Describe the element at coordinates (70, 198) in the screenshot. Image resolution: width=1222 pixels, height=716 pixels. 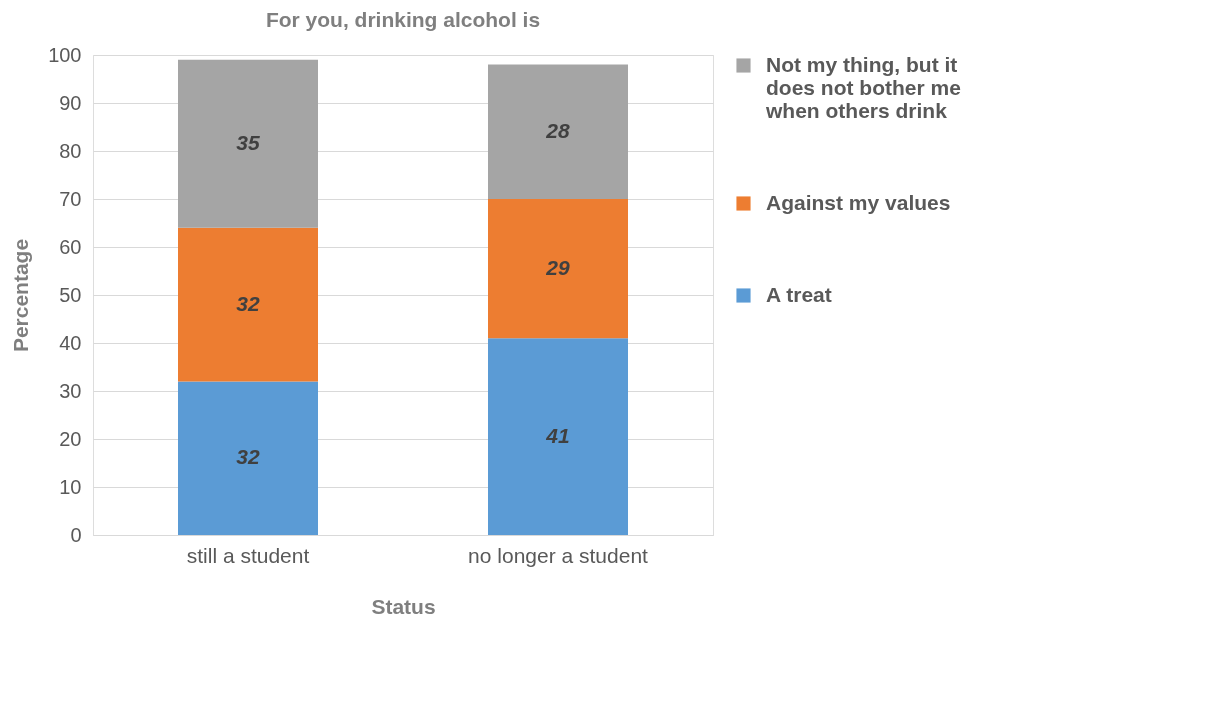
I see `y-tick-label: 70` at that location.